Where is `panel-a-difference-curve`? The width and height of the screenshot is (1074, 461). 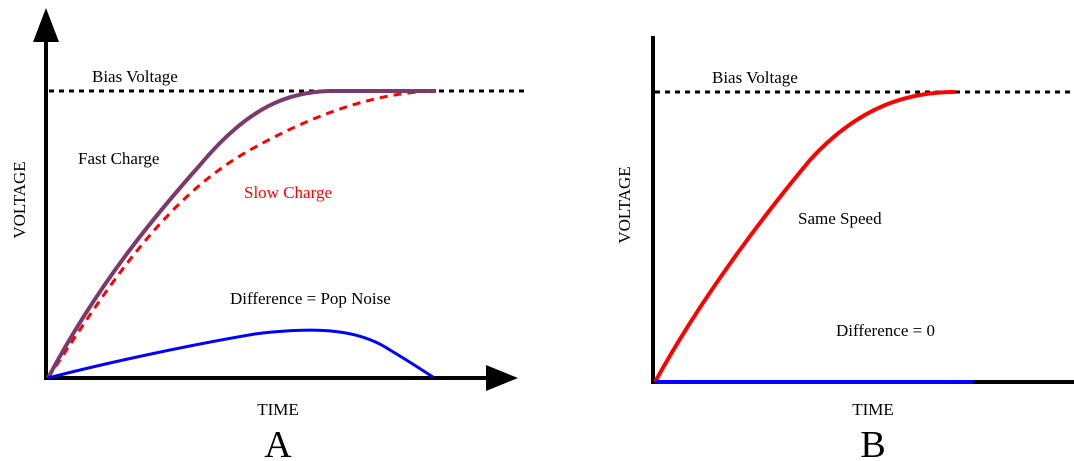
panel-a-difference-curve is located at coordinates (240, 354).